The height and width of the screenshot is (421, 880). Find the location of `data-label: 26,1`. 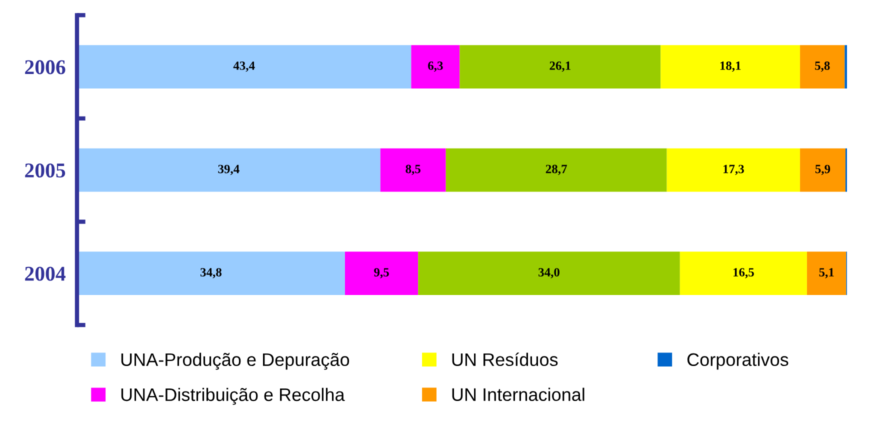

data-label: 26,1 is located at coordinates (560, 67).